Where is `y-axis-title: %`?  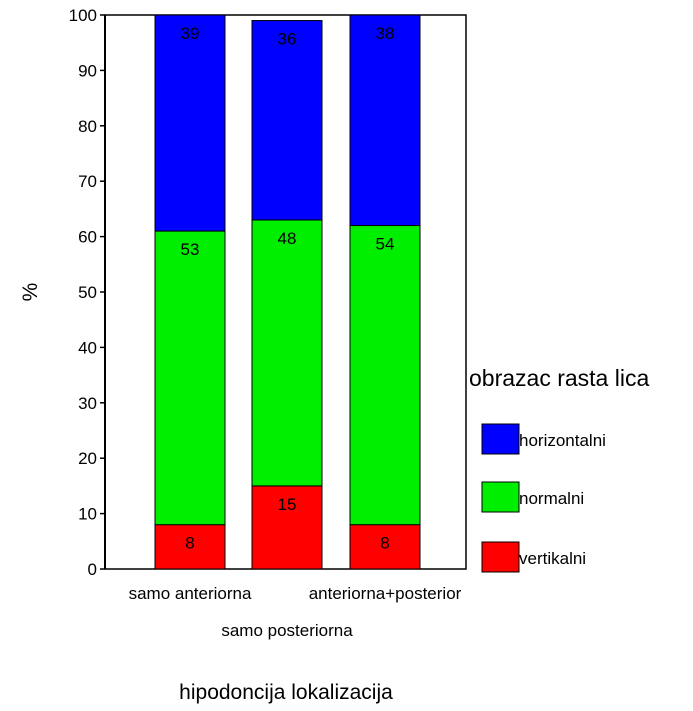 y-axis-title: % is located at coordinates (30, 292).